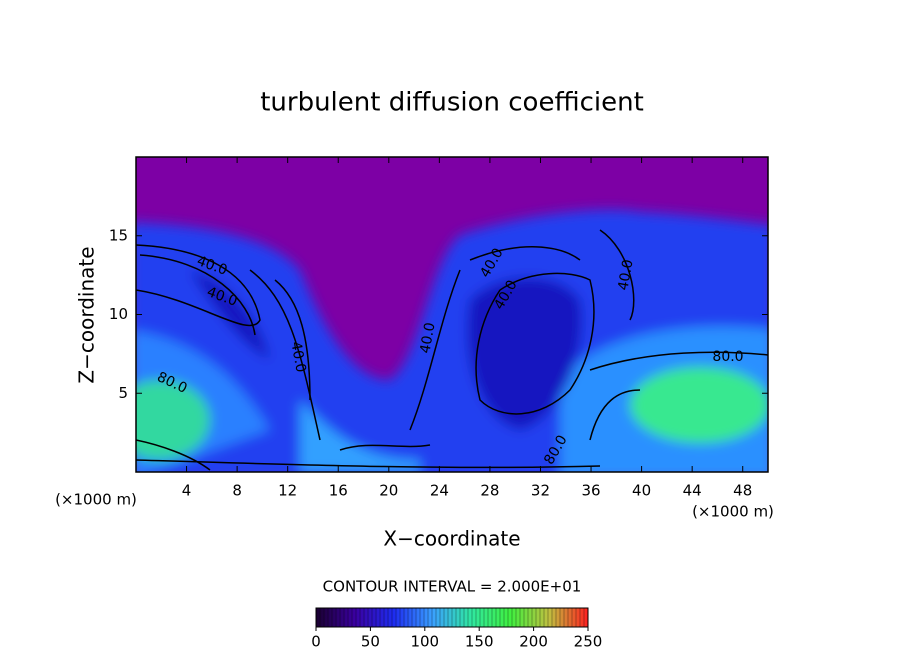 This screenshot has height=654, width=904. Describe the element at coordinates (370, 642) in the screenshot. I see `colorbar-tick-label: 50` at that location.